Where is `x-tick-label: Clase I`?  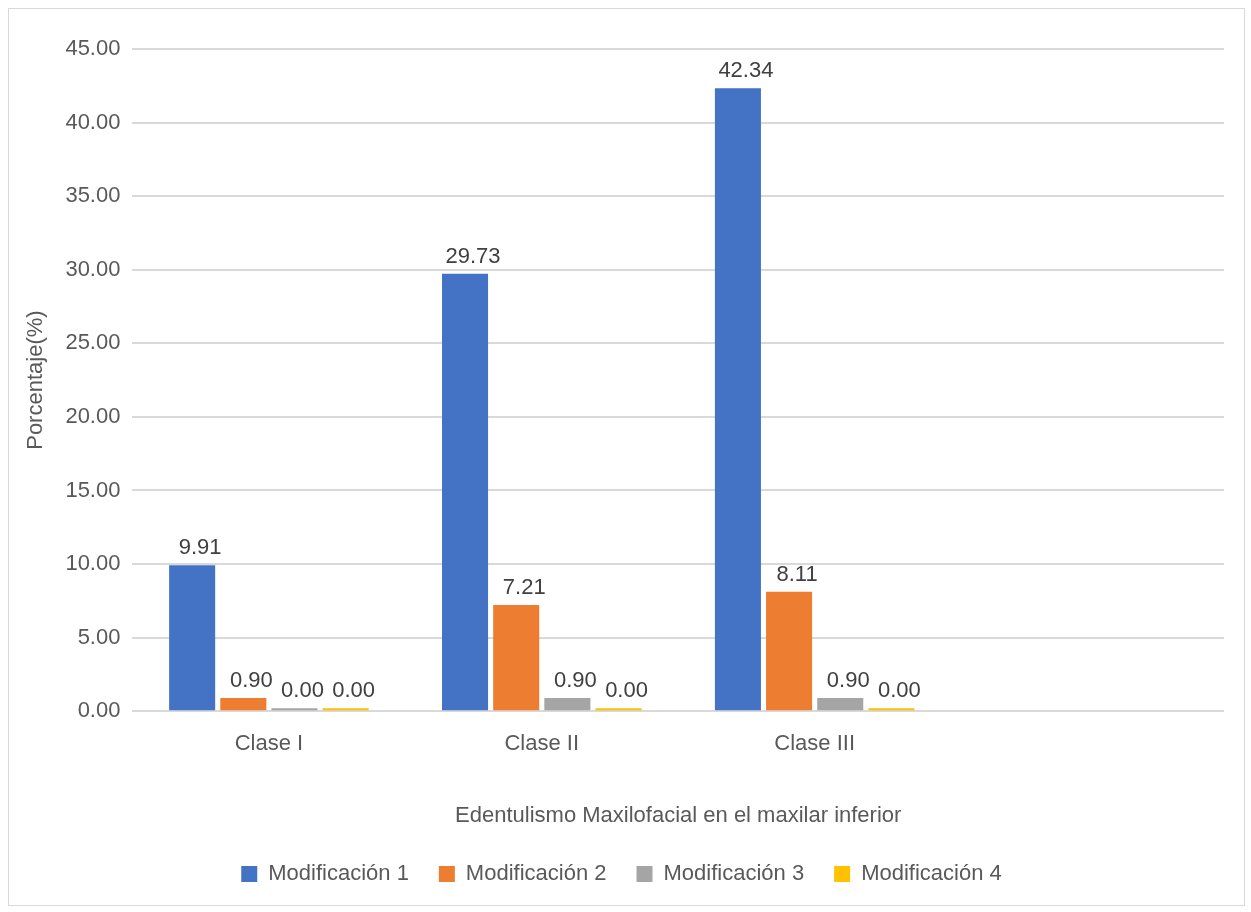 x-tick-label: Clase I is located at coordinates (269, 743).